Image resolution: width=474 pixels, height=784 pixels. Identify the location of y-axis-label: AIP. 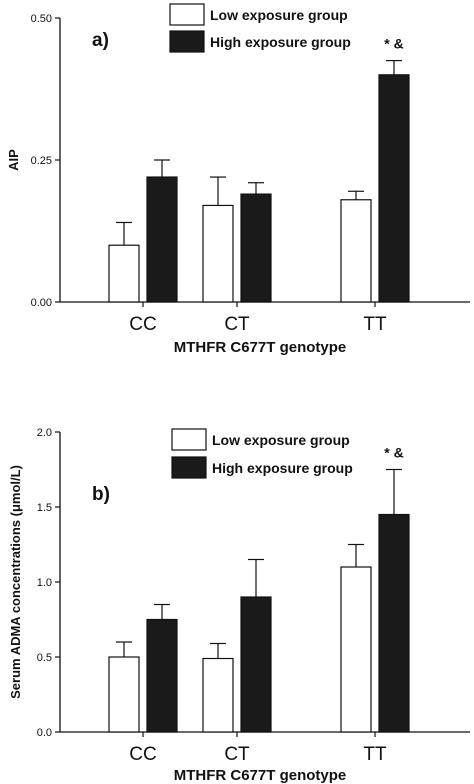
(13, 160).